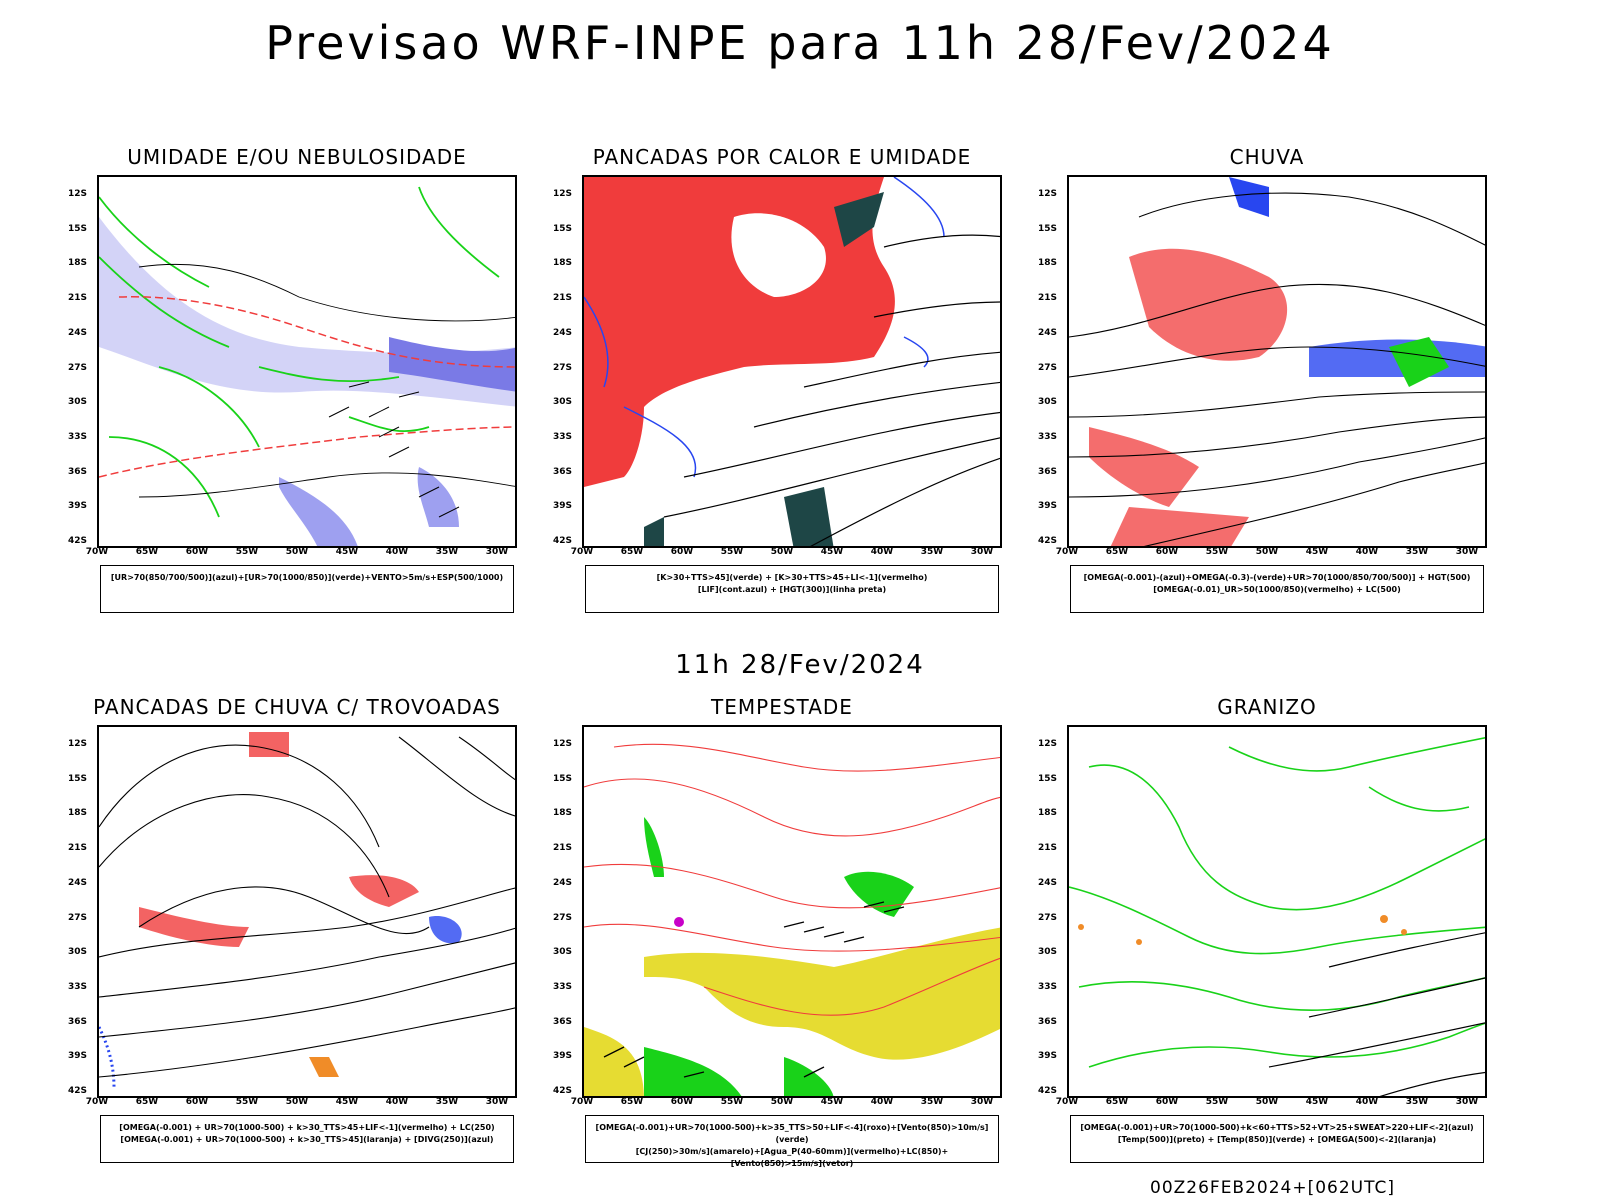 This screenshot has height=1200, width=1600. I want to click on lat-tick-label: 15S, so click(1048, 228).